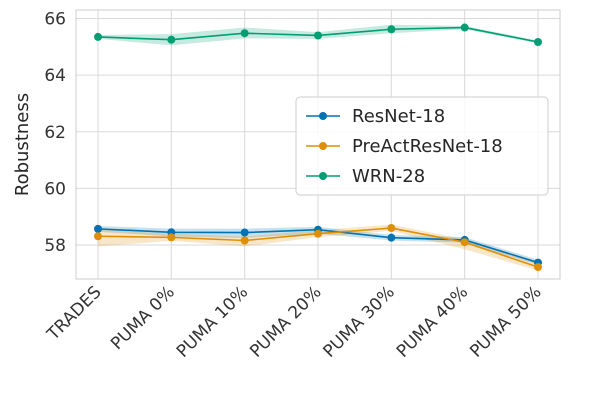  I want to click on preactresnet-18-band, so click(318, 247).